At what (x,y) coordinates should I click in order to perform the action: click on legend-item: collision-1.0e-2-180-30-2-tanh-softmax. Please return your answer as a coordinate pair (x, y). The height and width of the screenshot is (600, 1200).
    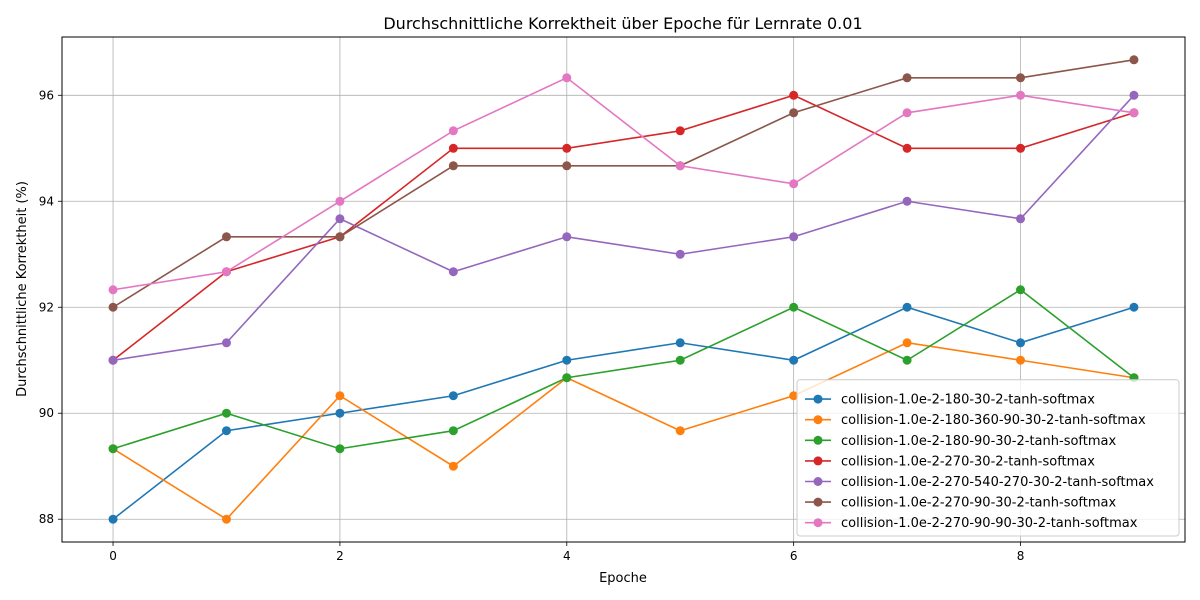
    Looking at the image, I should click on (950, 400).